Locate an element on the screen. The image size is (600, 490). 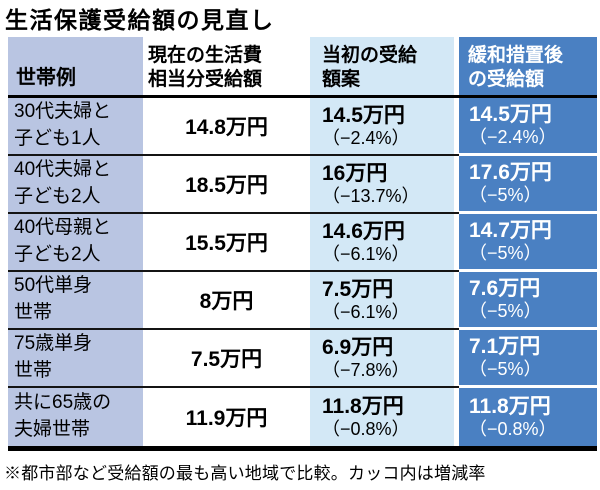
initial-proposal-cell: 16万円 （−13.7%） is located at coordinates (382, 185).